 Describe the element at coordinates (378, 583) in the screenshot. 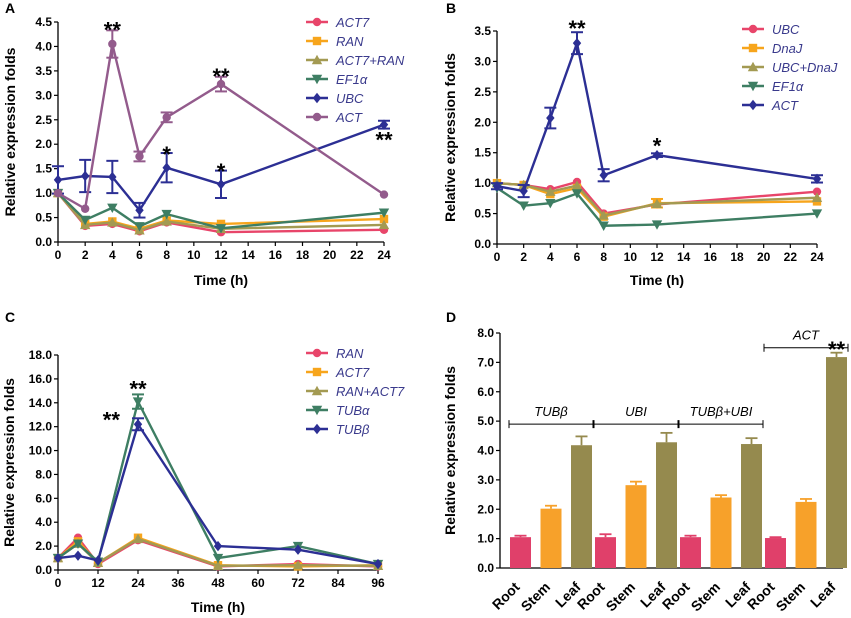

I see `x-tick-label: 96` at that location.